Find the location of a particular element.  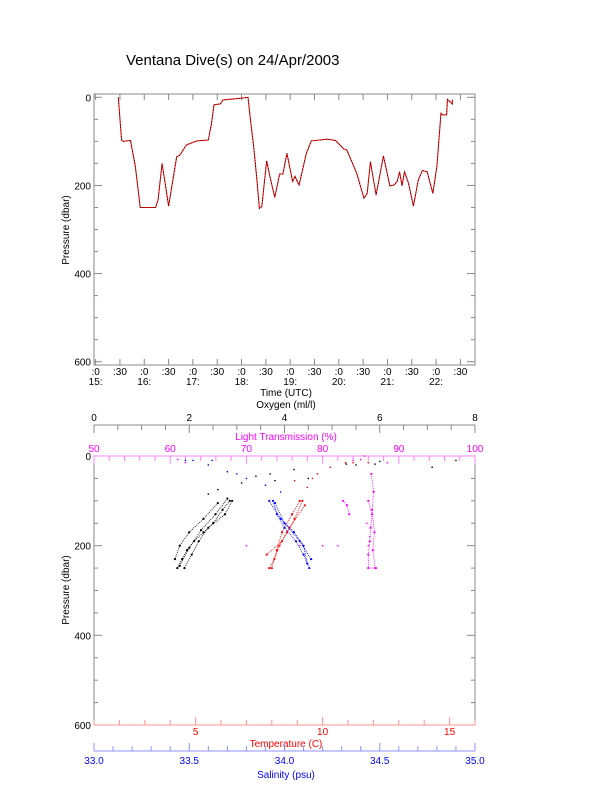

top-y-axis-label: Pressure (dbar) is located at coordinates (66, 229).